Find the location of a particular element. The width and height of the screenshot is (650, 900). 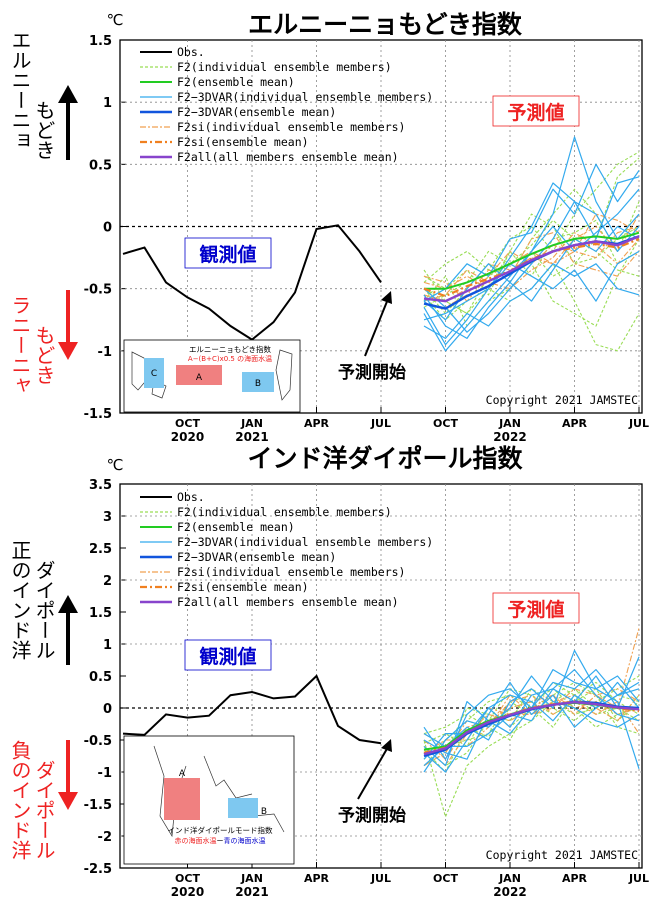

box-a is located at coordinates (199, 375).